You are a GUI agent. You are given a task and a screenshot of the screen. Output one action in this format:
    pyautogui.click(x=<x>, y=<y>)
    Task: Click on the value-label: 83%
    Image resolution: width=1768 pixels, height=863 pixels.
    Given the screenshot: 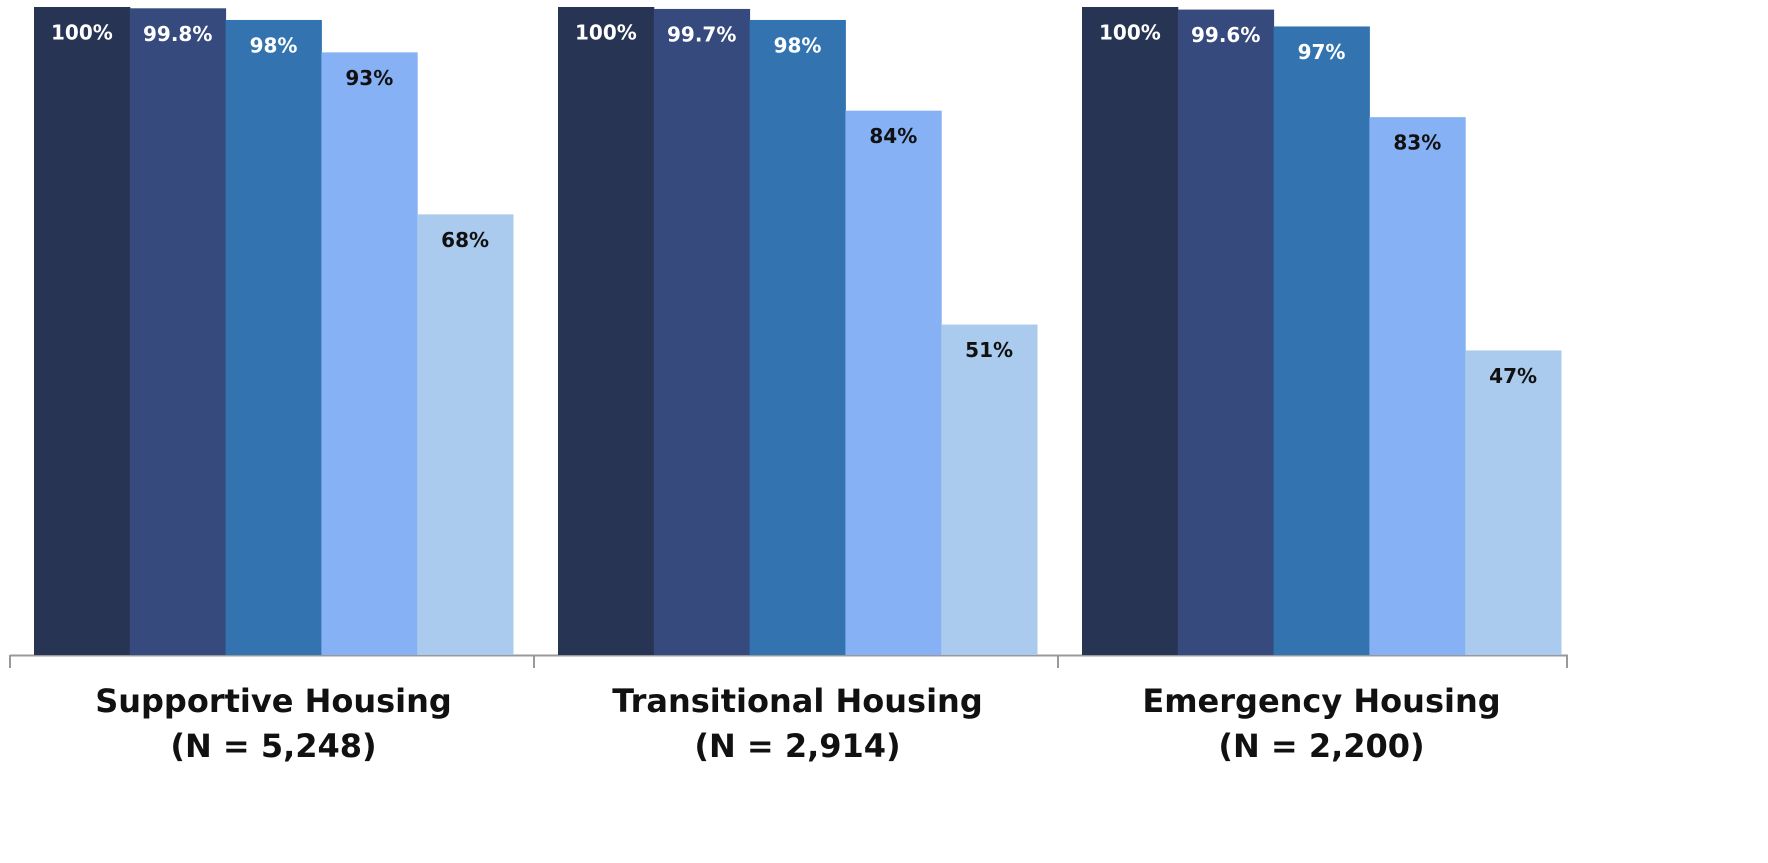 What is the action you would take?
    pyautogui.click(x=1417, y=143)
    